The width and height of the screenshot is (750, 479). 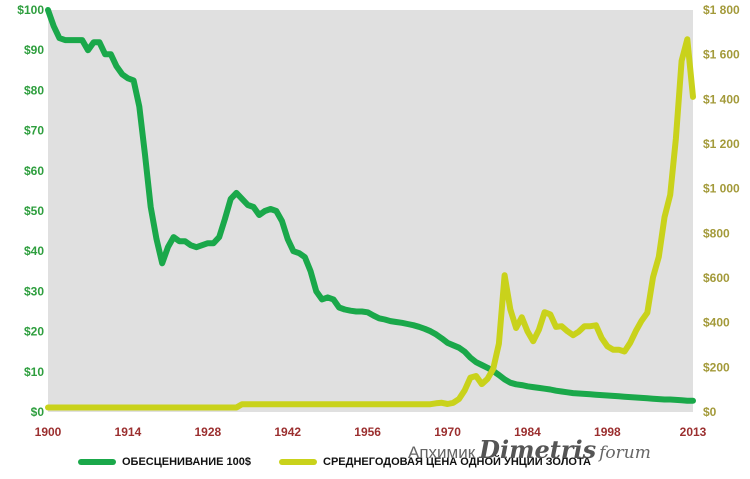 What do you see at coordinates (721, 189) in the screenshot?
I see `right-tick-label: $1 000` at bounding box center [721, 189].